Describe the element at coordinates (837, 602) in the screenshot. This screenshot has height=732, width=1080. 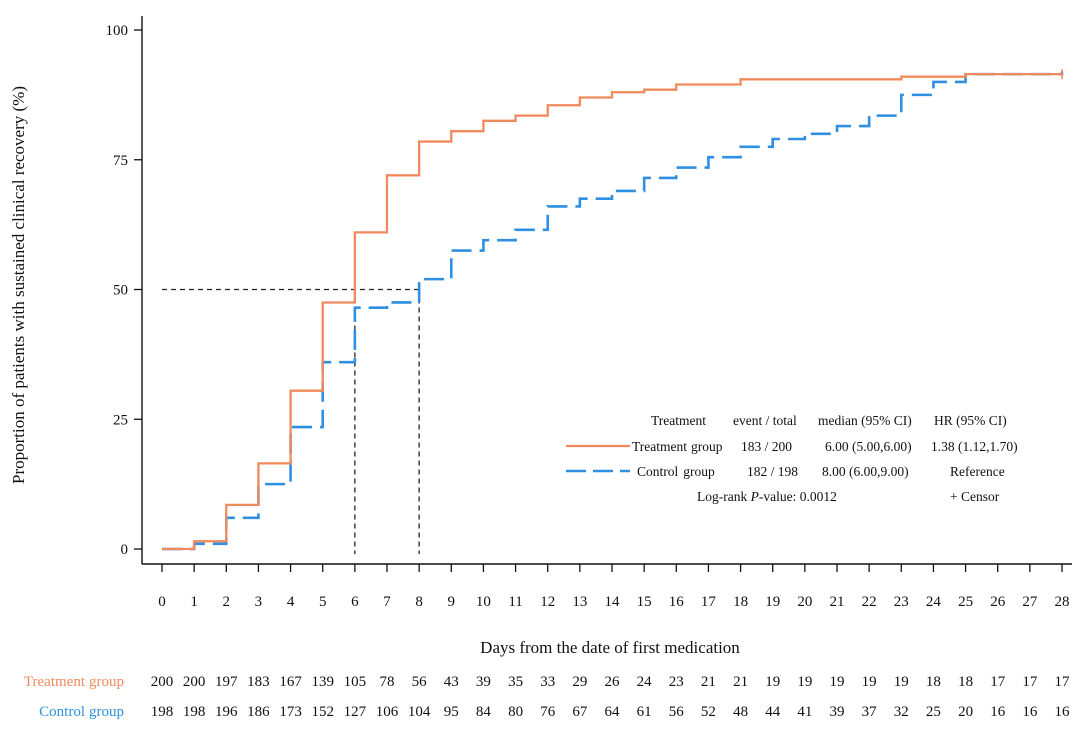
I see `x-tick-label: 21` at that location.